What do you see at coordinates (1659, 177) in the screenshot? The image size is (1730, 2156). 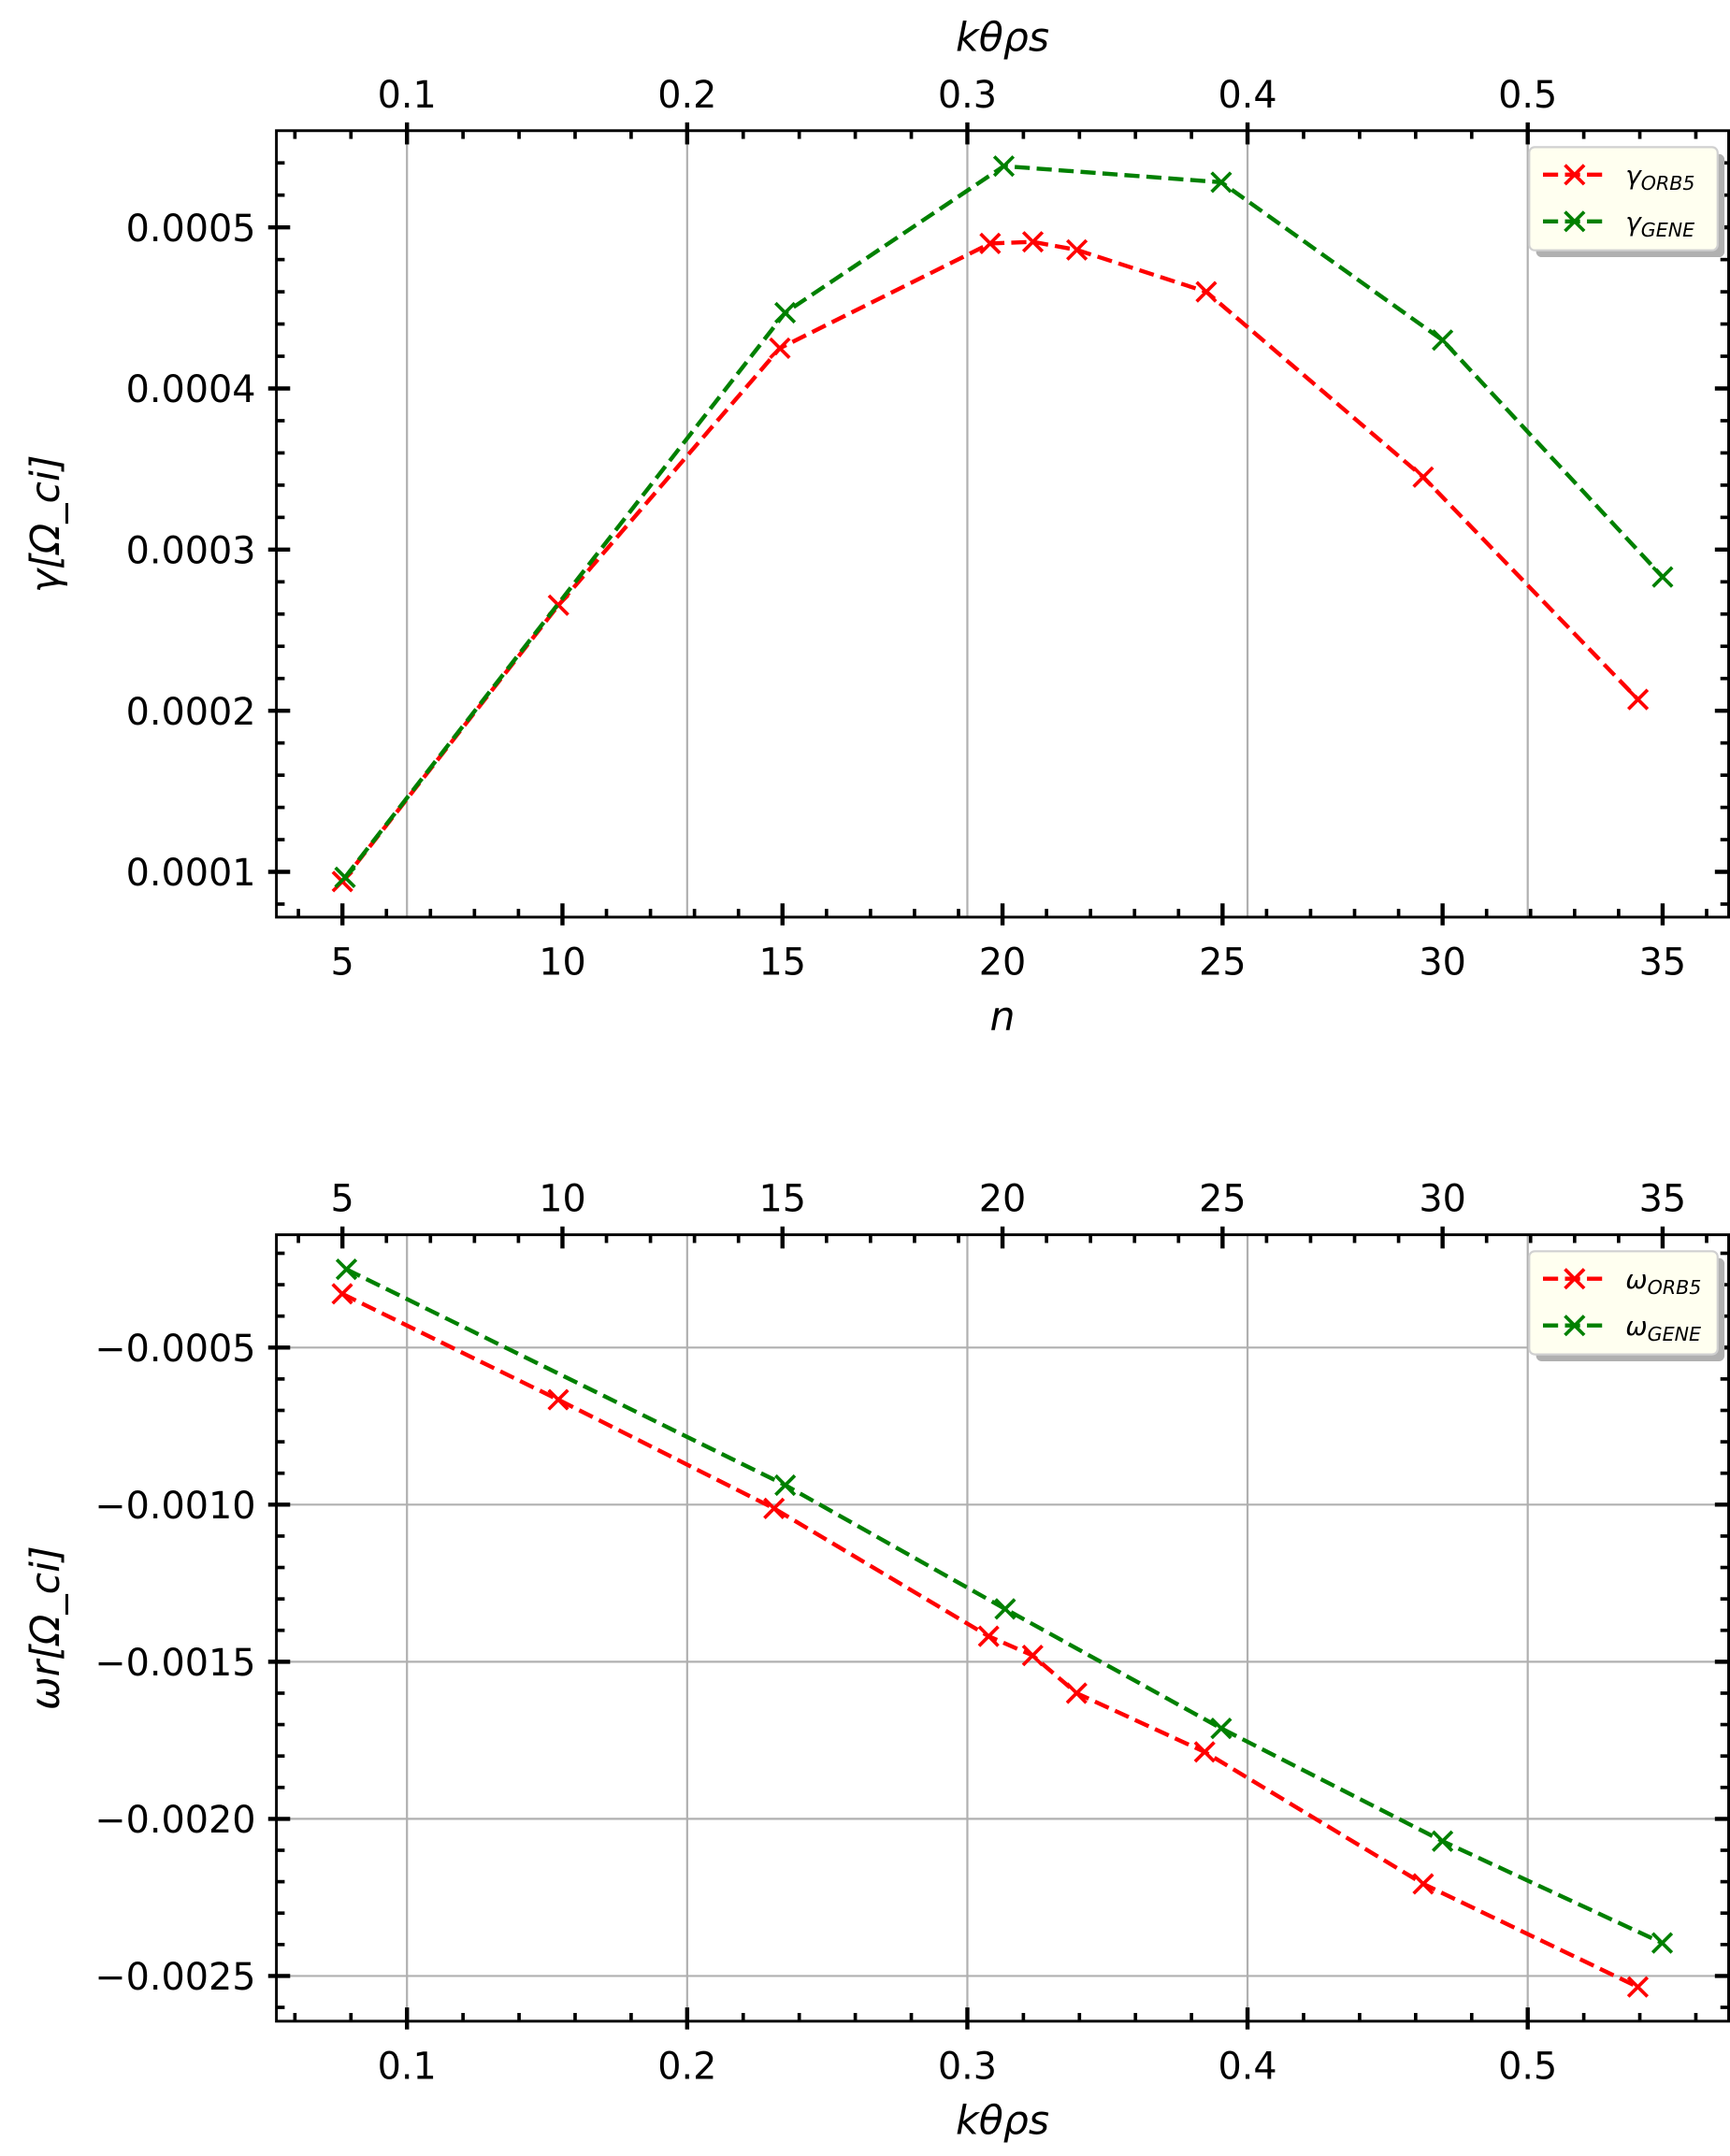 I see `legend-label: γORB5` at bounding box center [1659, 177].